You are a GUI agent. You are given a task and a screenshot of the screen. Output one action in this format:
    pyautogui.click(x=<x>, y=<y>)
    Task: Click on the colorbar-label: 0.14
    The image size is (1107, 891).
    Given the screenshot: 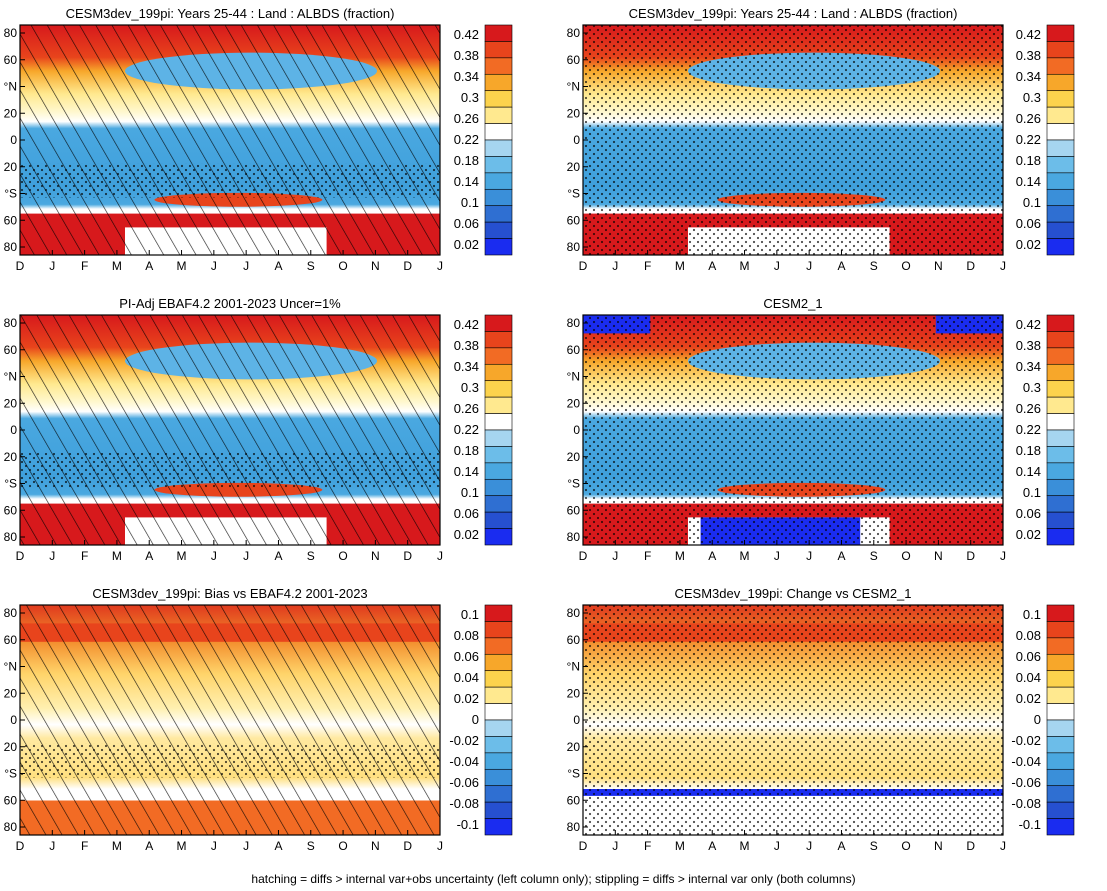 What is the action you would take?
    pyautogui.click(x=1028, y=181)
    